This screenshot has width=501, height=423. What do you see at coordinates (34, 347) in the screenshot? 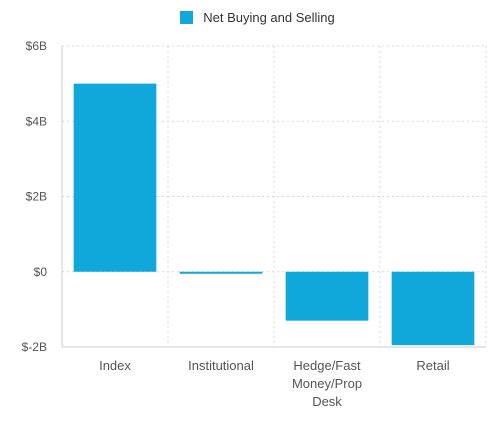
I see `y-tick-label: $-2B` at bounding box center [34, 347].